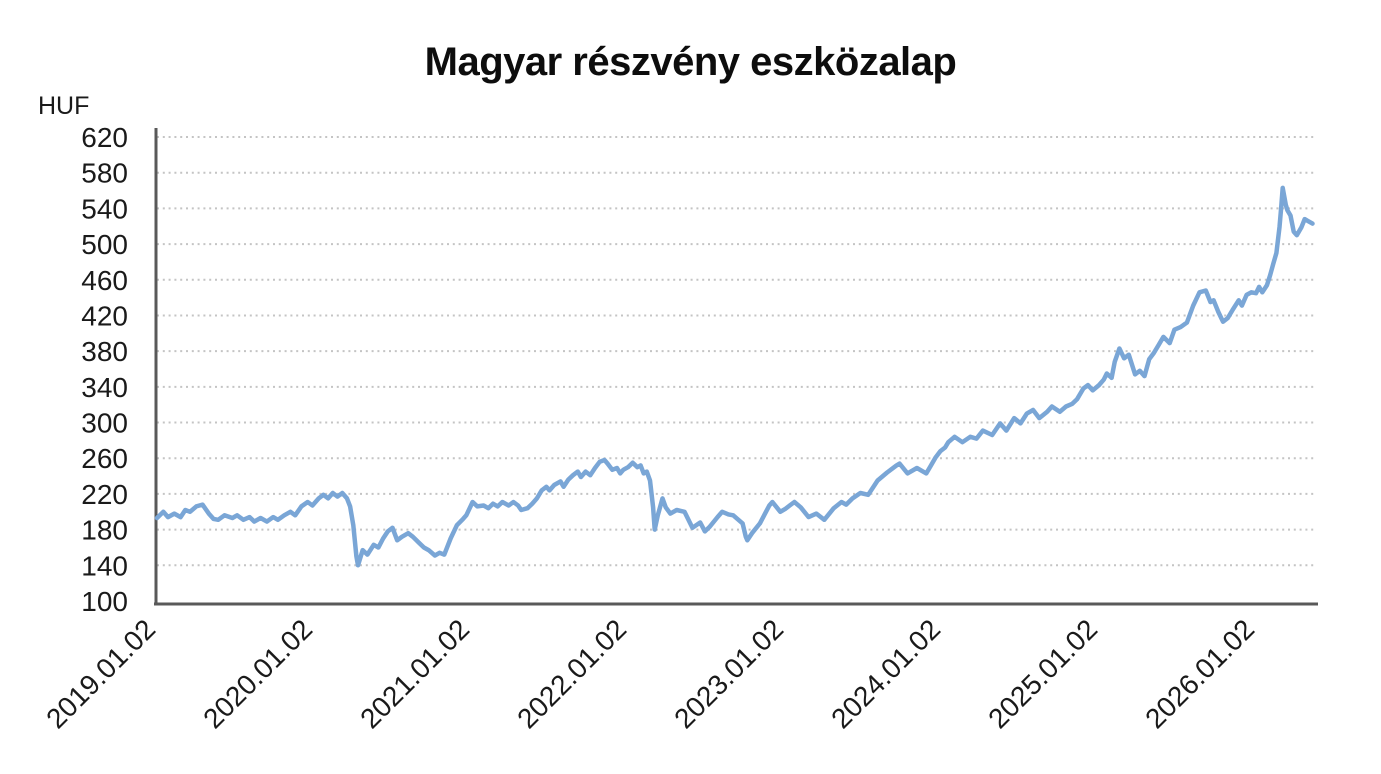 The height and width of the screenshot is (774, 1381). Describe the element at coordinates (104, 208) in the screenshot. I see `y-tick-label: 540` at that location.